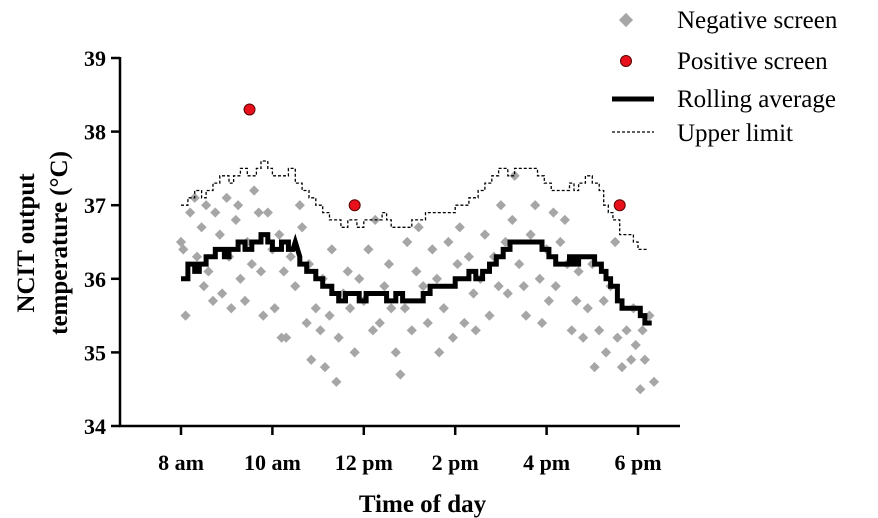  What do you see at coordinates (637, 462) in the screenshot?
I see `x-tick-label: 6 pm` at bounding box center [637, 462].